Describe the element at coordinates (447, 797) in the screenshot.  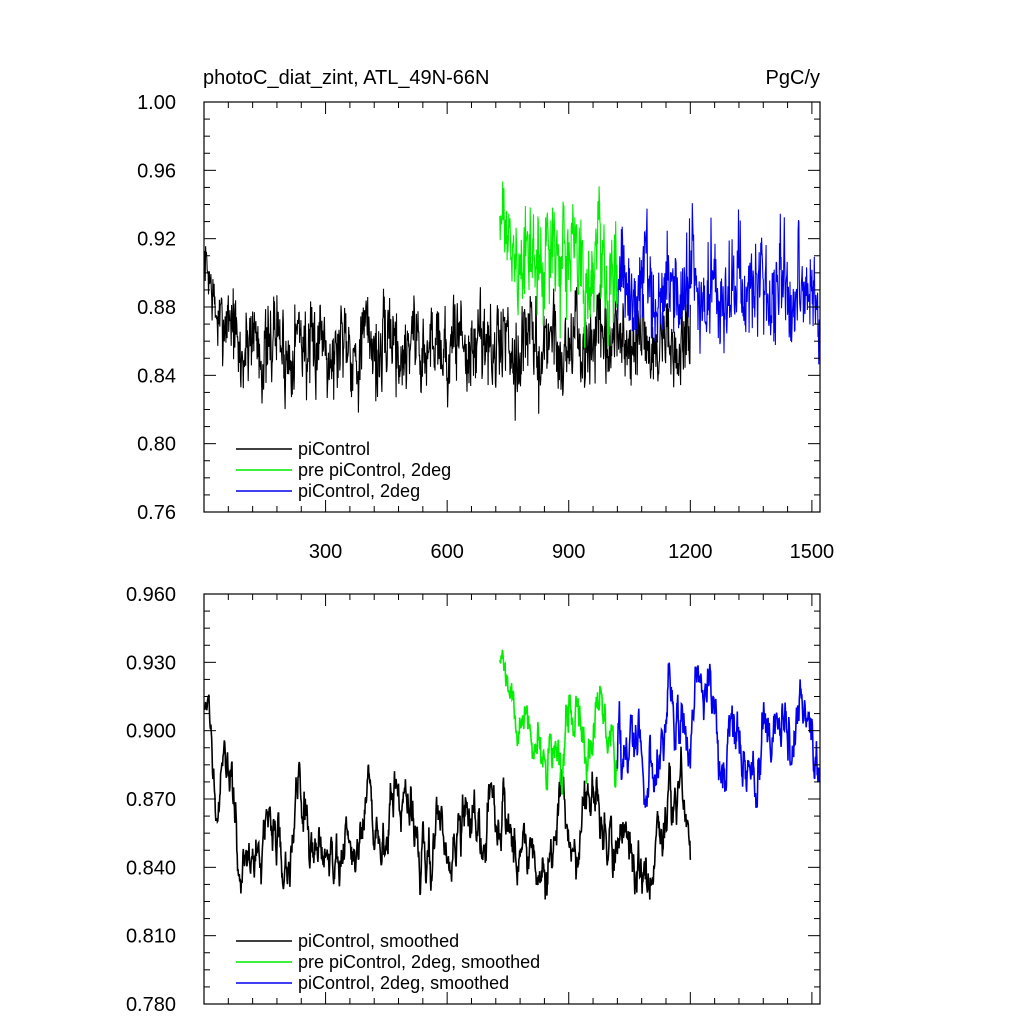
I see `series-line-picontrol-smoothed` at that location.